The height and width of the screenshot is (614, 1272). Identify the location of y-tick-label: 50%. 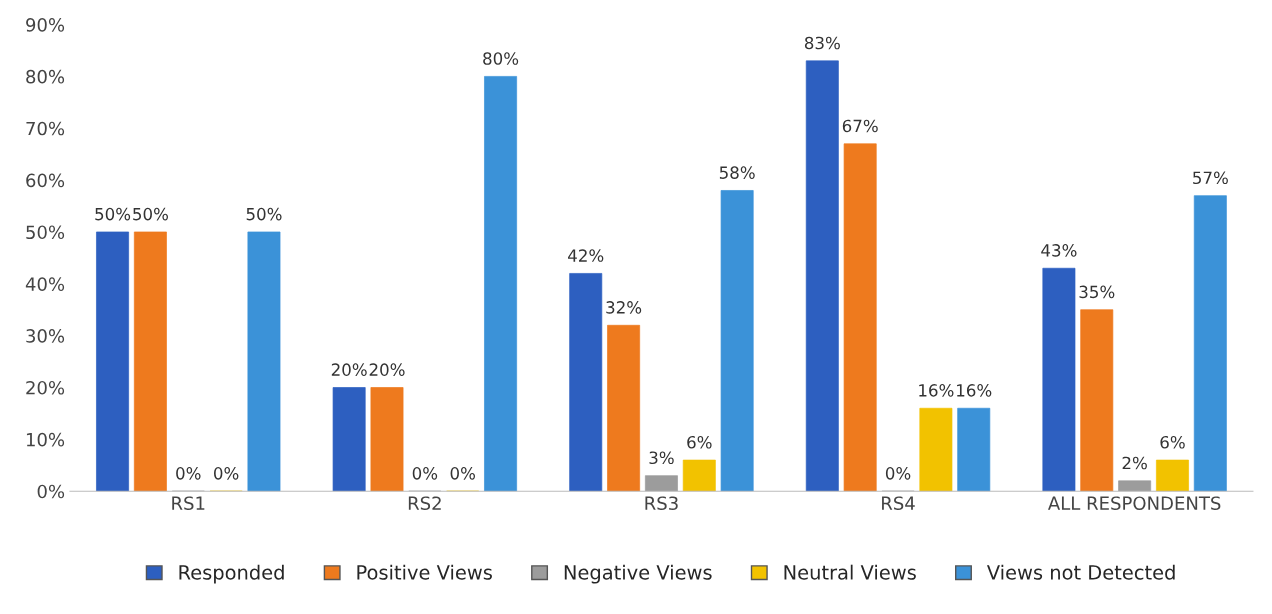
(45, 232).